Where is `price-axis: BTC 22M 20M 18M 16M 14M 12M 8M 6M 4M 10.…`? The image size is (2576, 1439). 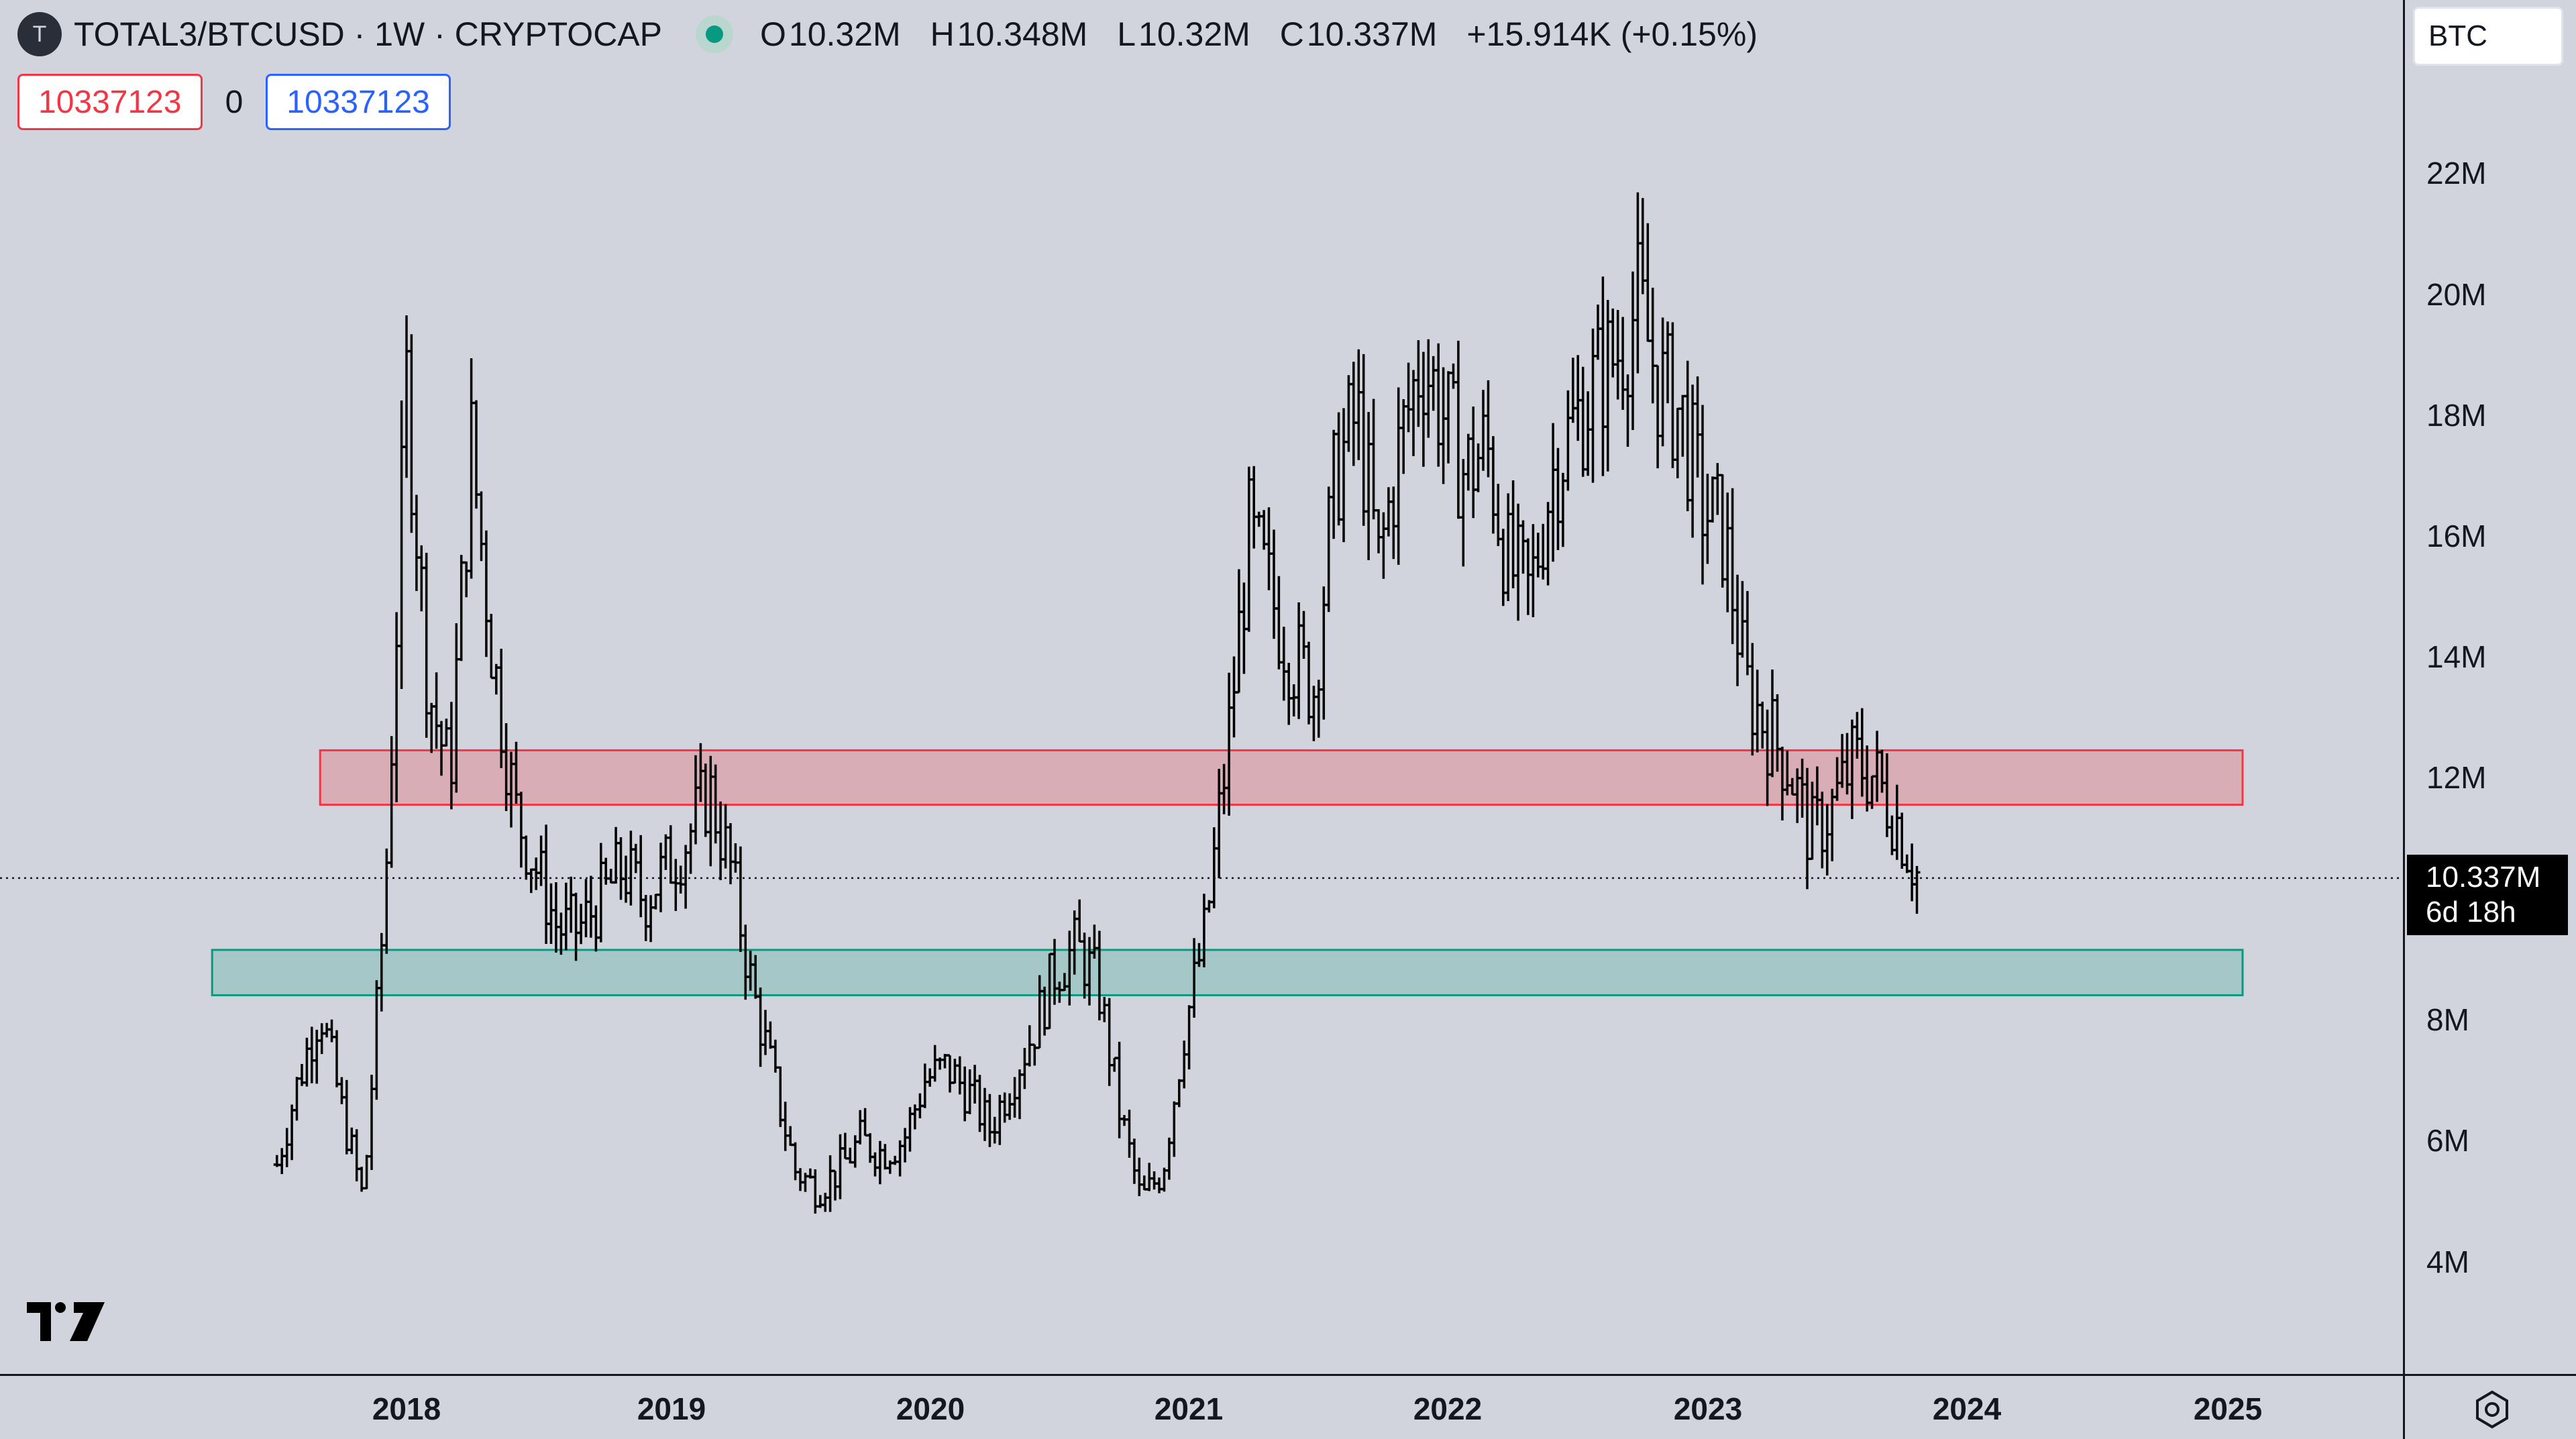
price-axis: BTC 22M 20M 18M 16M 14M 12M 8M 6M 4M 10.… is located at coordinates (2489, 687).